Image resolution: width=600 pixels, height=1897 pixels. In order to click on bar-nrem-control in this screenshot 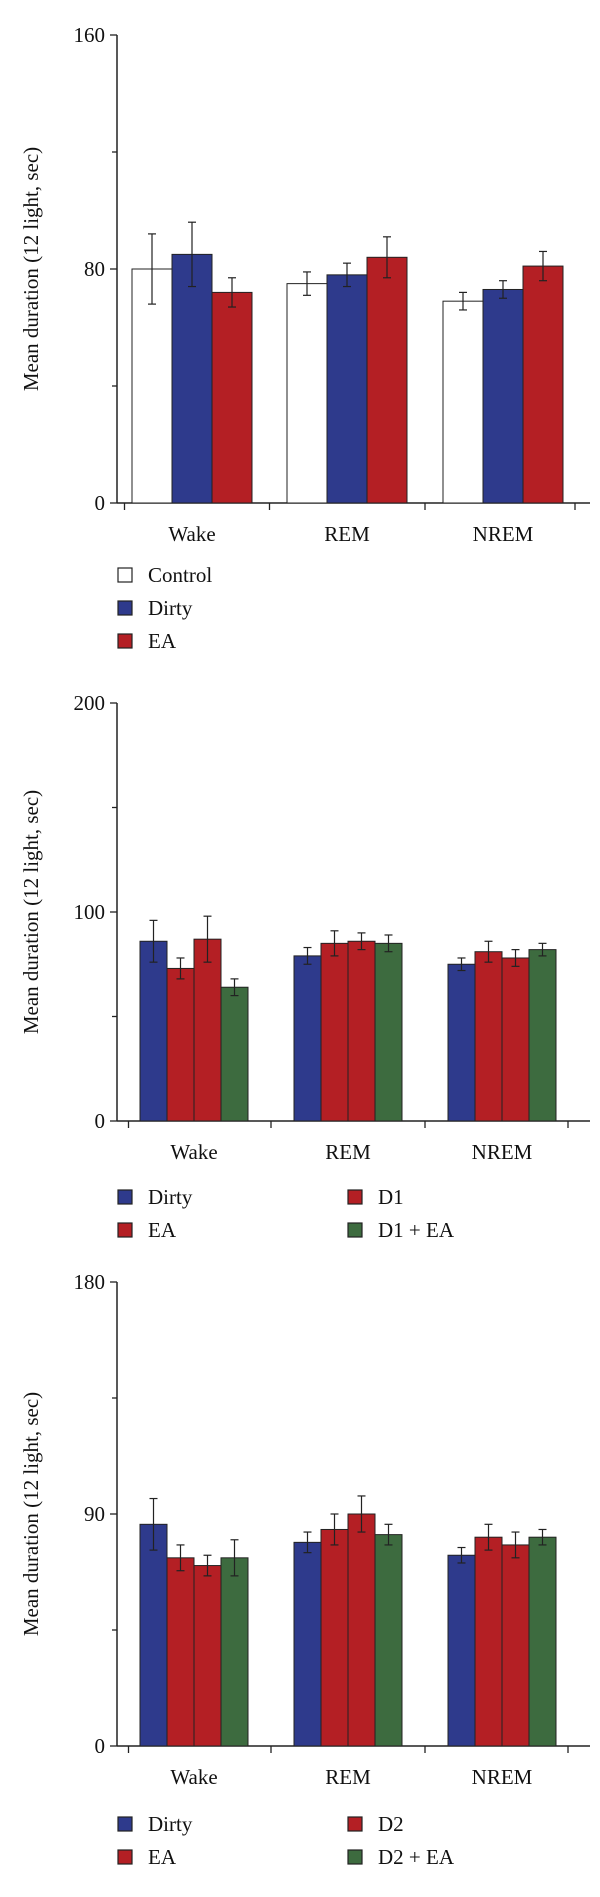, I will do `click(463, 402)`.